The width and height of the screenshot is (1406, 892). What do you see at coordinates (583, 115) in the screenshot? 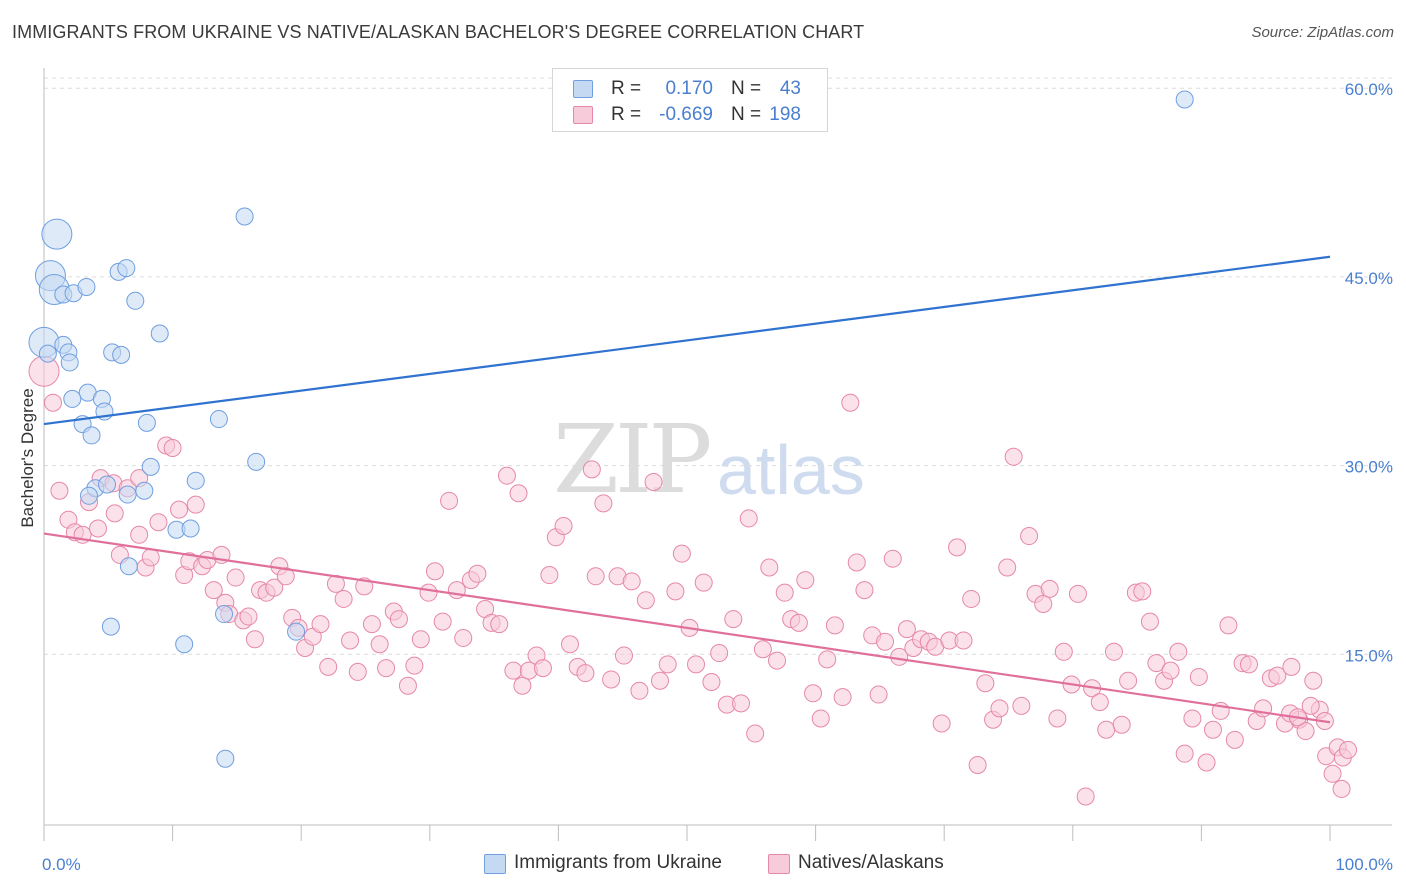
I see `legend-swatch-natives` at bounding box center [583, 115].